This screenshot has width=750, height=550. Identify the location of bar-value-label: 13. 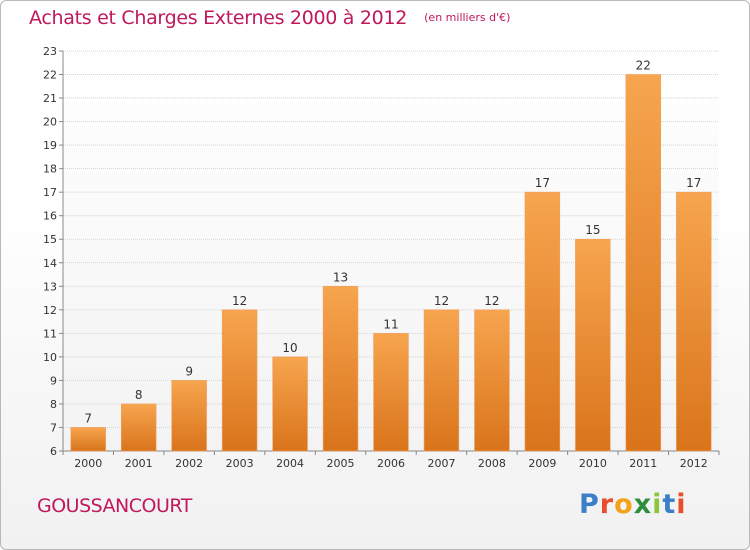
(340, 277).